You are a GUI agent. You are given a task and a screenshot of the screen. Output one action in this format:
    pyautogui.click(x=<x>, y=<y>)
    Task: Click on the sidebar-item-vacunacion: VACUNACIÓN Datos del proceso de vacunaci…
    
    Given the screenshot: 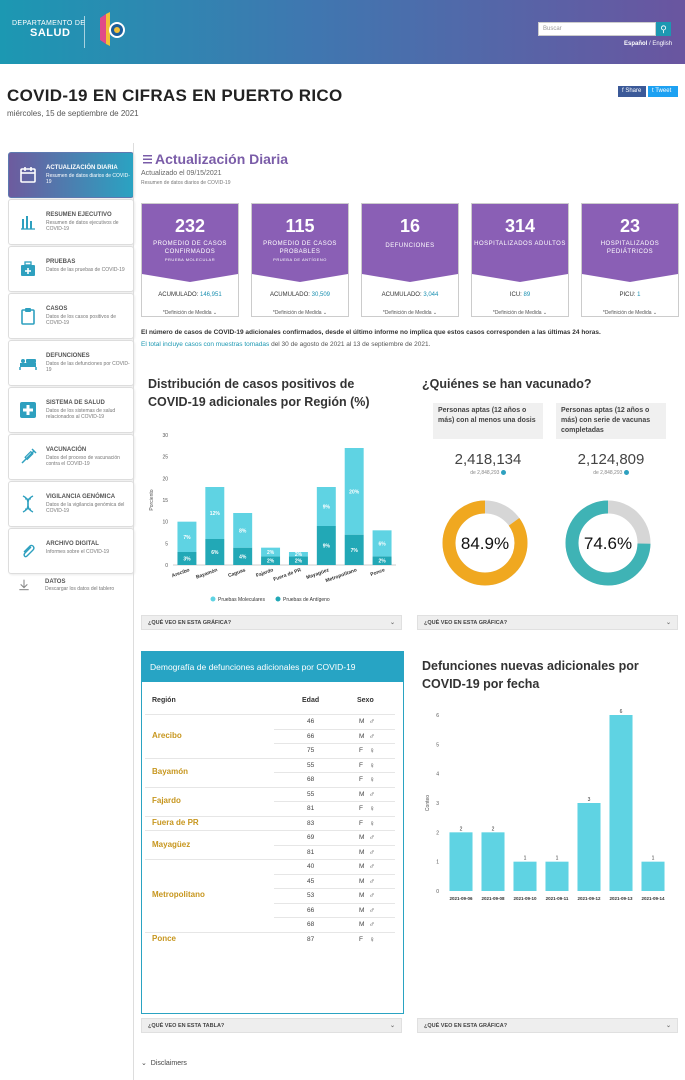 What is the action you would take?
    pyautogui.click(x=71, y=457)
    